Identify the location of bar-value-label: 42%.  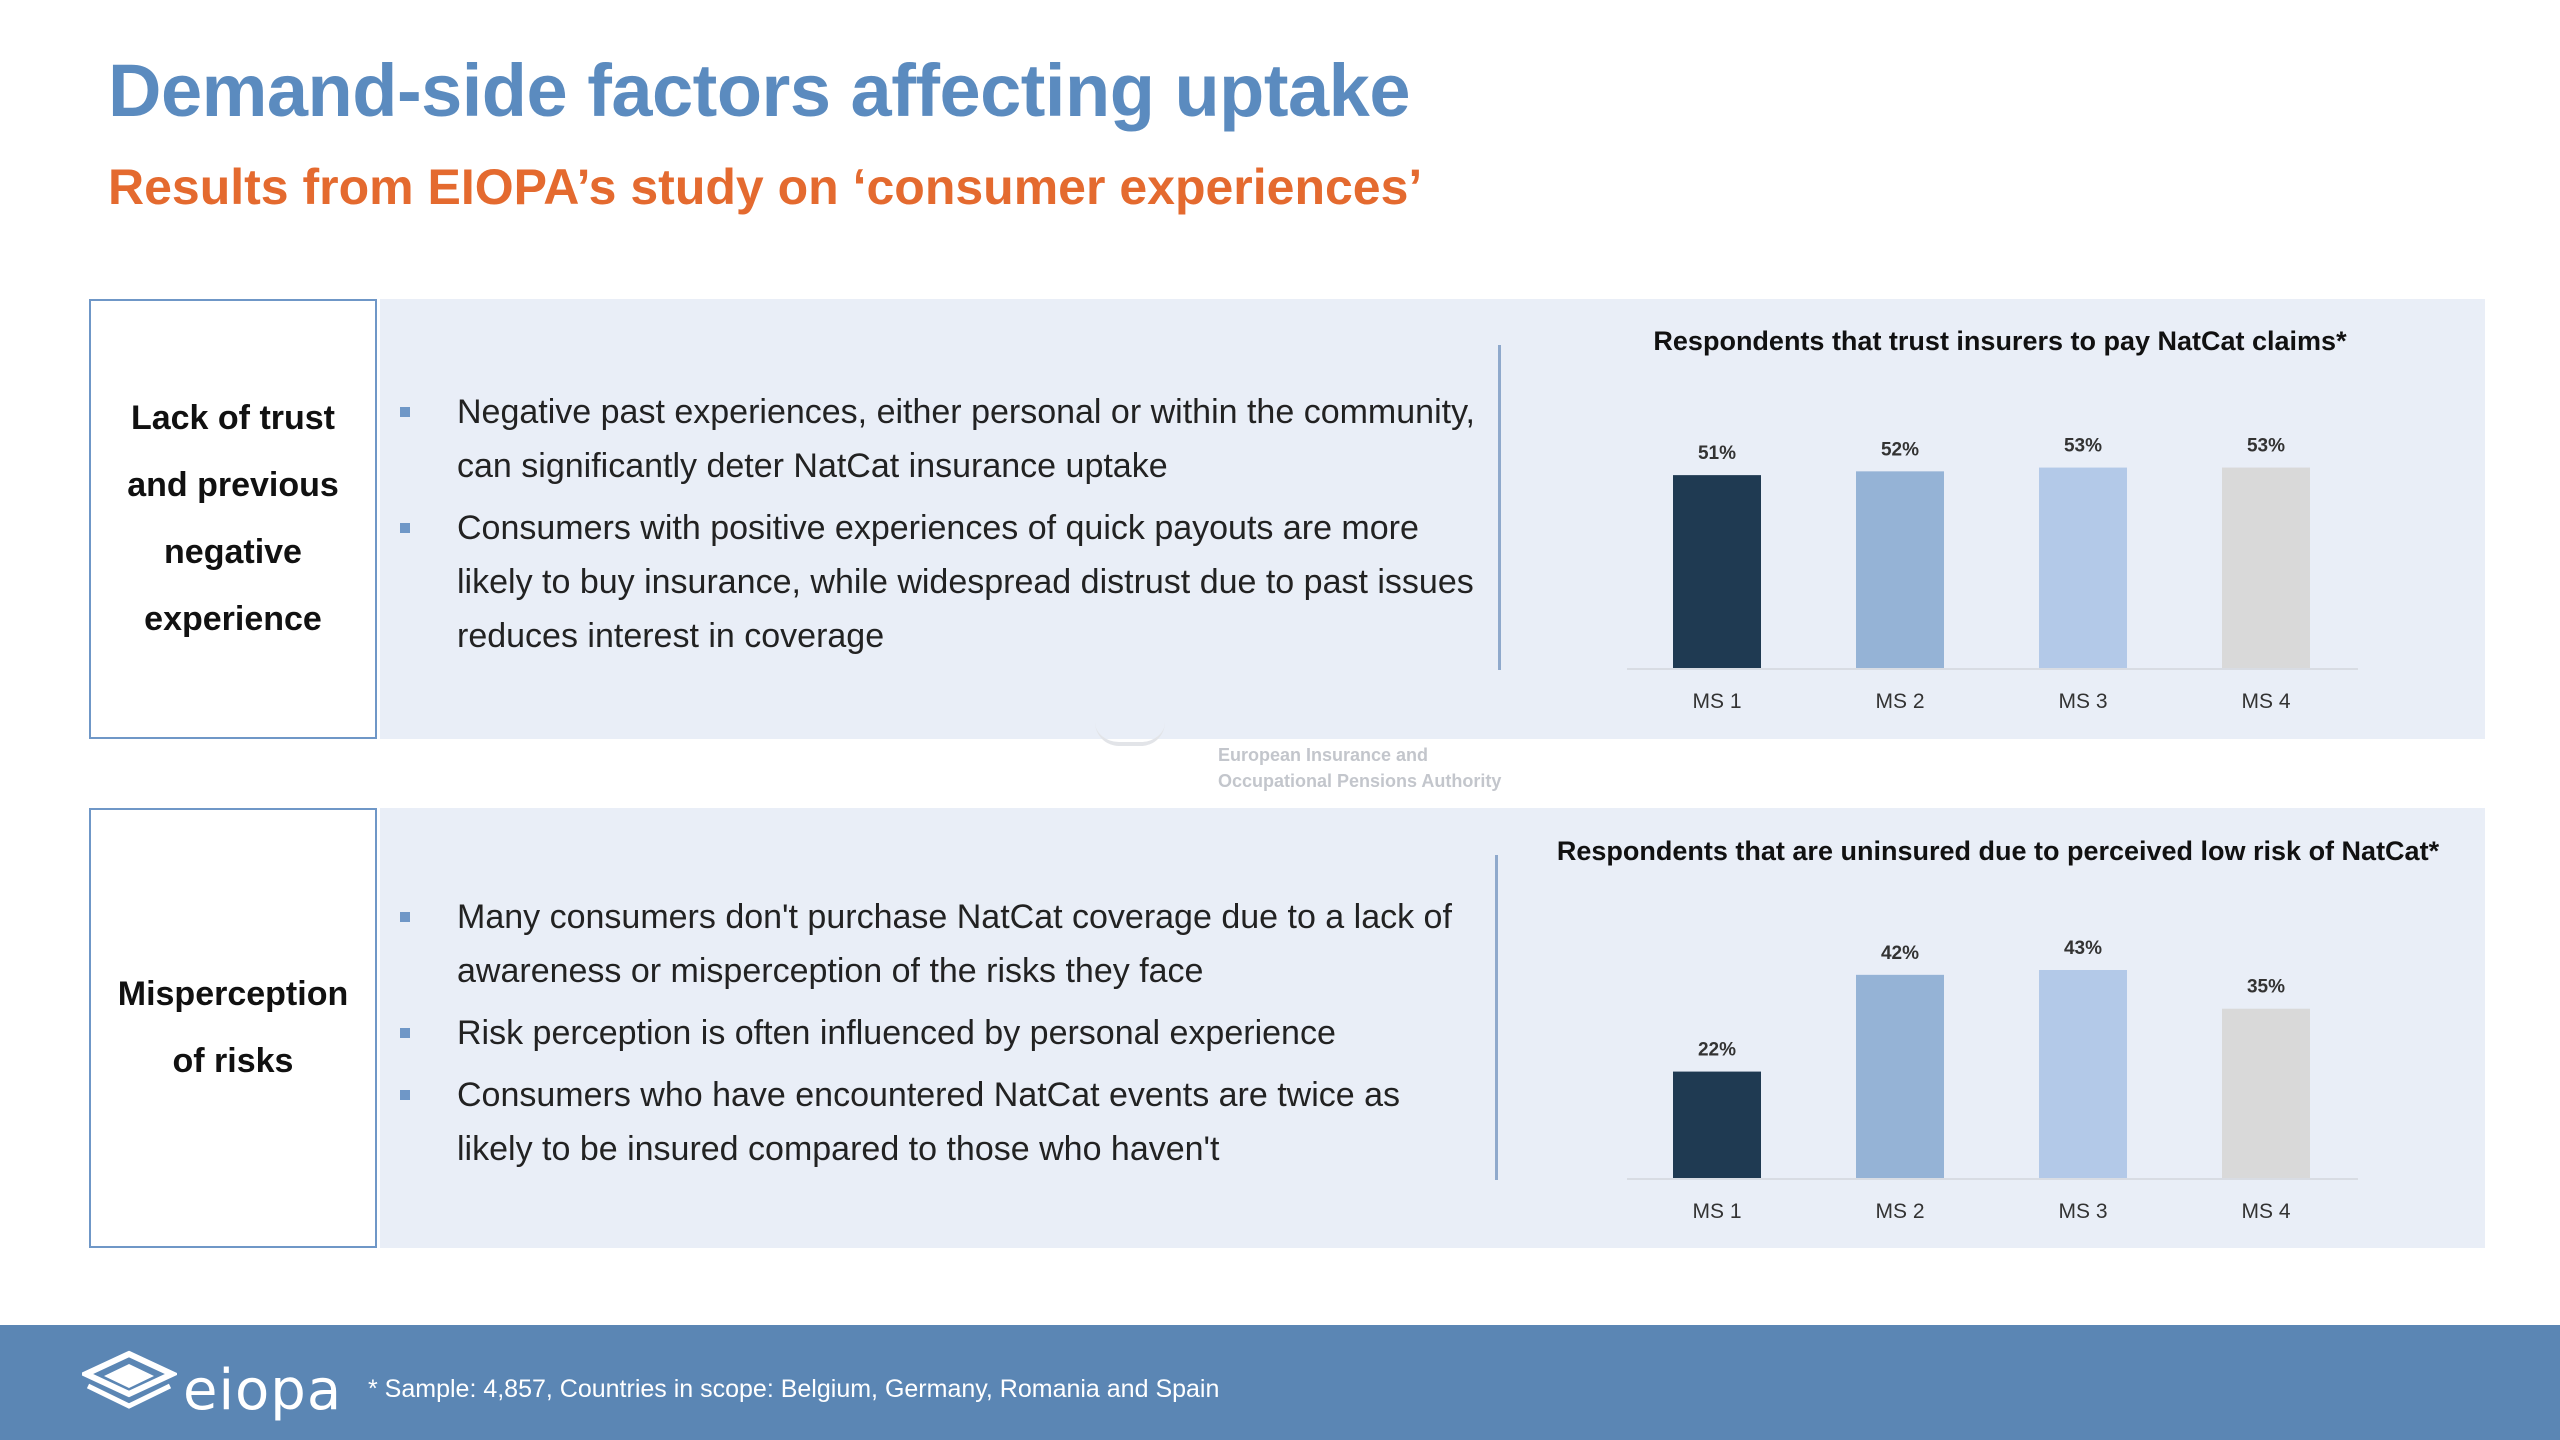
(1900, 953).